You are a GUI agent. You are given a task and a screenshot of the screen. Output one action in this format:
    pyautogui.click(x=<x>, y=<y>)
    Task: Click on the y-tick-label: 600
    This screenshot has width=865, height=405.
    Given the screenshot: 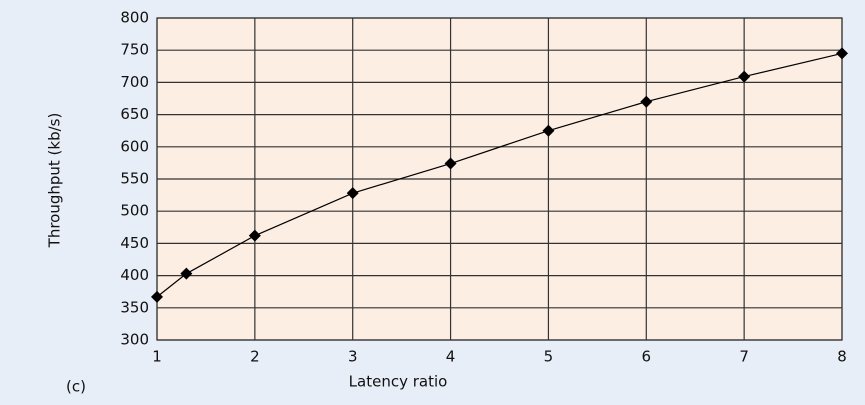 What is the action you would take?
    pyautogui.click(x=134, y=146)
    